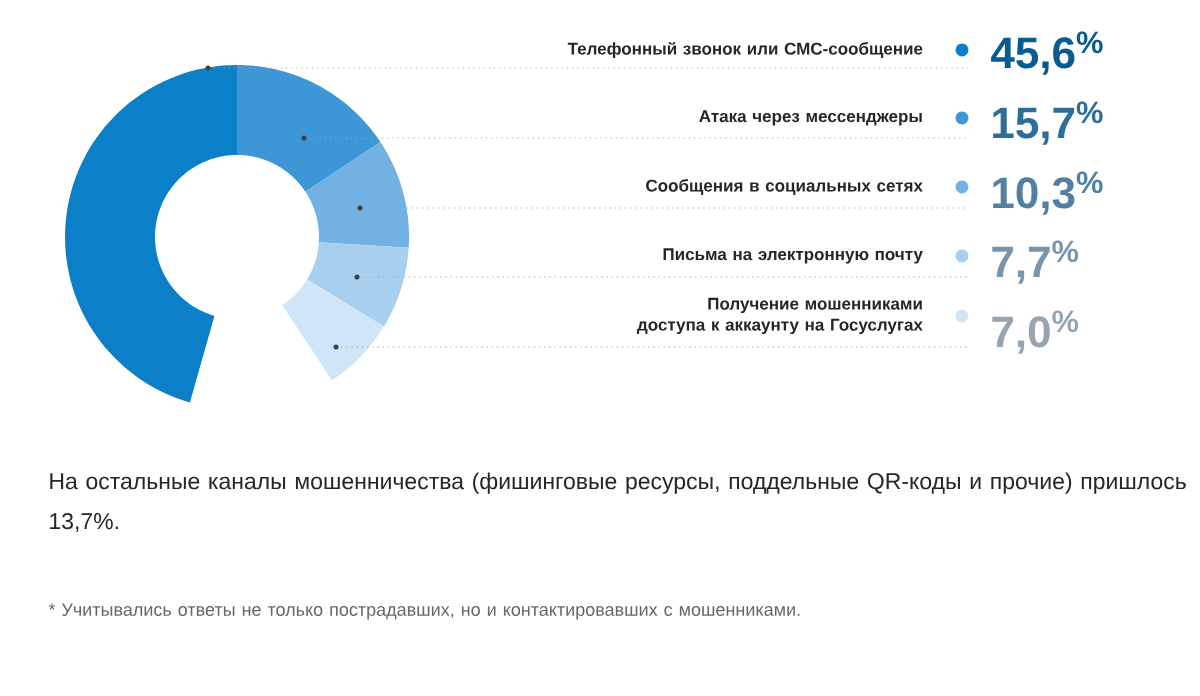  What do you see at coordinates (1035, 332) in the screenshot?
I see `data-label: 7,0$^{%}$` at bounding box center [1035, 332].